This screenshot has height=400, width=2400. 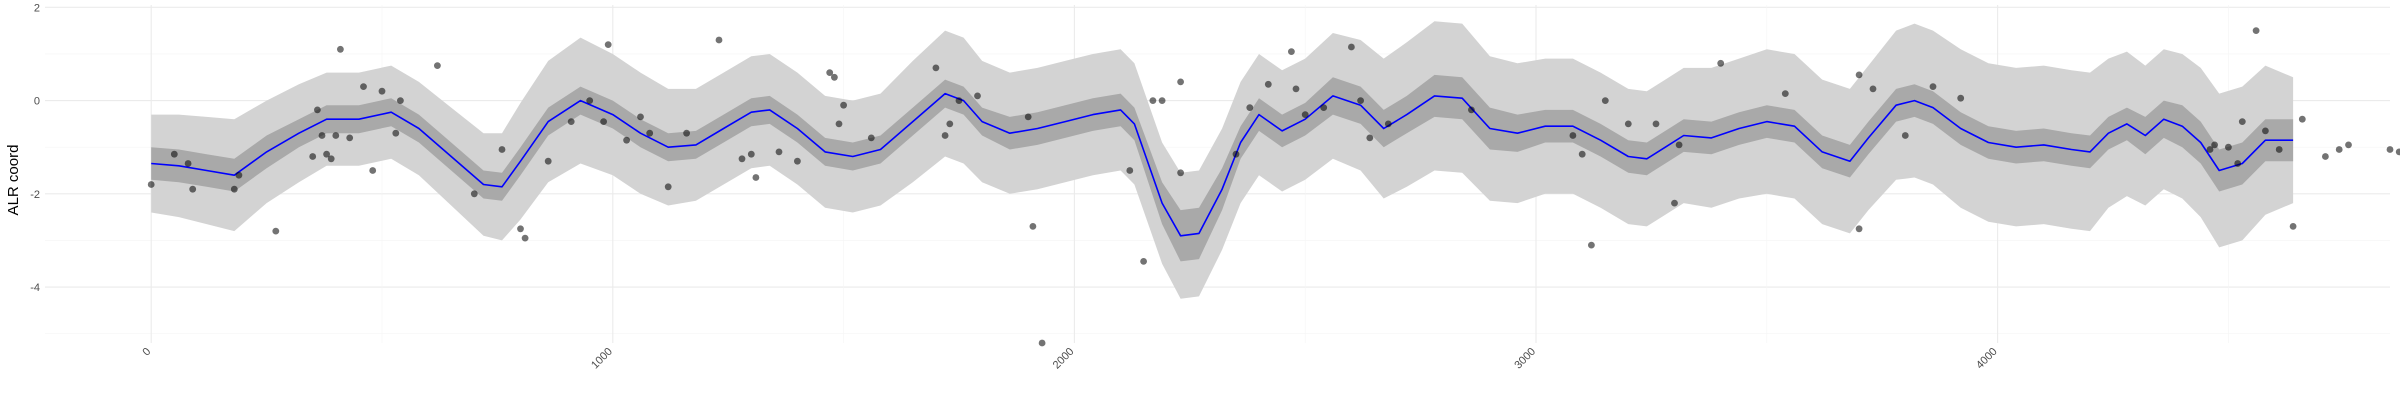 I want to click on x-tick-label: 1000, so click(x=602, y=359).